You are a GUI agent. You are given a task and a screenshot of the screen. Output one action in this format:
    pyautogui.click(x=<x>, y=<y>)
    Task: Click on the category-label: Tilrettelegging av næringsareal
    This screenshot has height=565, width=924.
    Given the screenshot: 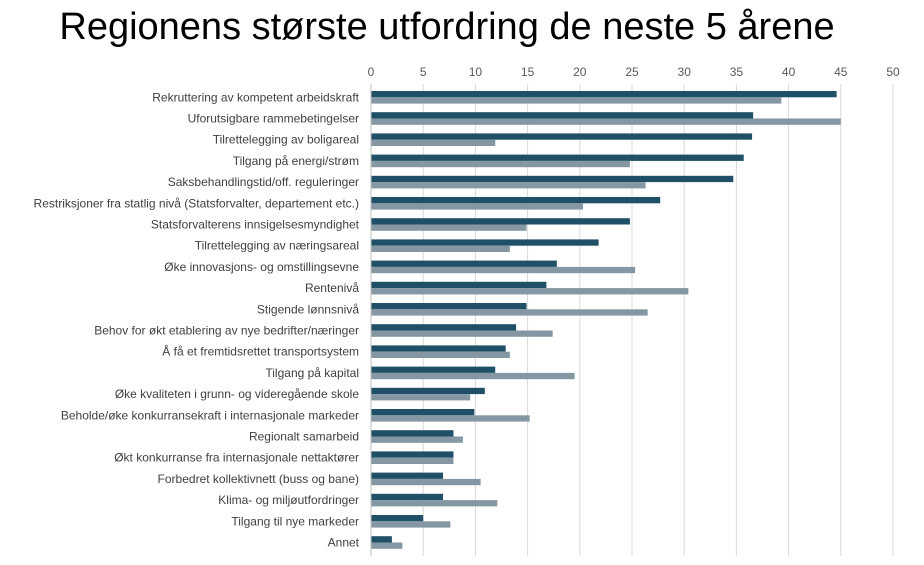 What is the action you would take?
    pyautogui.click(x=277, y=246)
    